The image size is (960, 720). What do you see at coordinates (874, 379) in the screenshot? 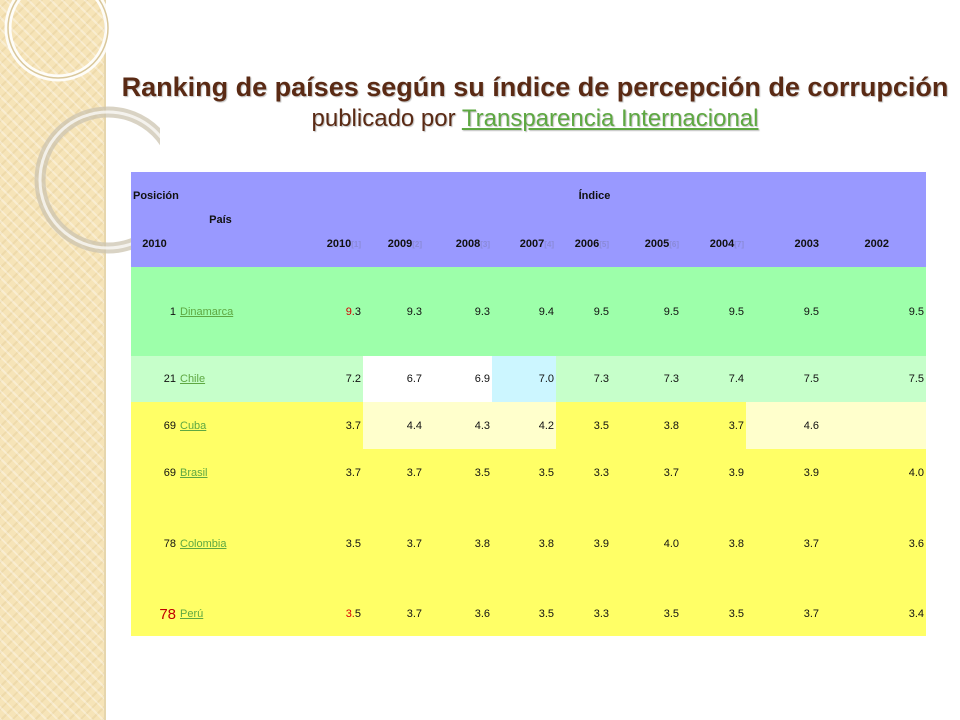
I see `value-2002: 7.5` at bounding box center [874, 379].